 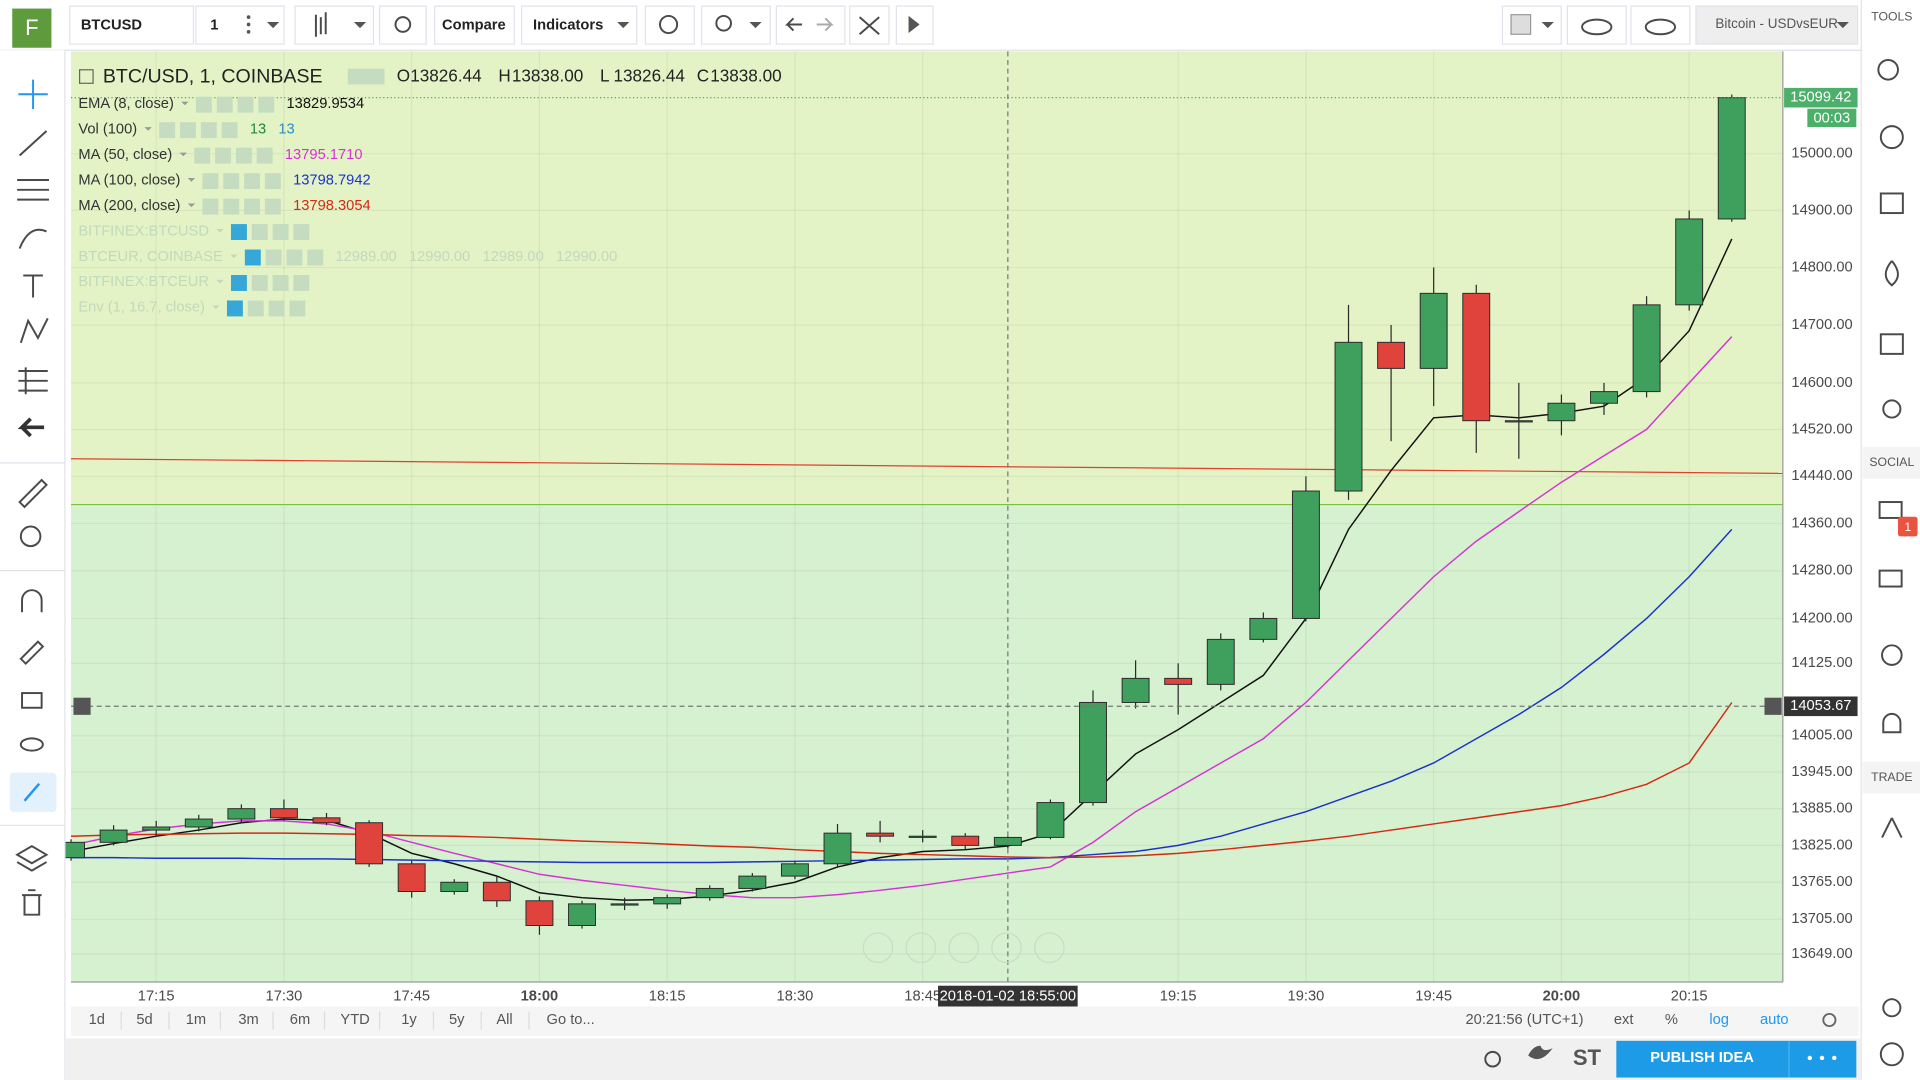 I want to click on range-button: 3m, so click(x=248, y=1020).